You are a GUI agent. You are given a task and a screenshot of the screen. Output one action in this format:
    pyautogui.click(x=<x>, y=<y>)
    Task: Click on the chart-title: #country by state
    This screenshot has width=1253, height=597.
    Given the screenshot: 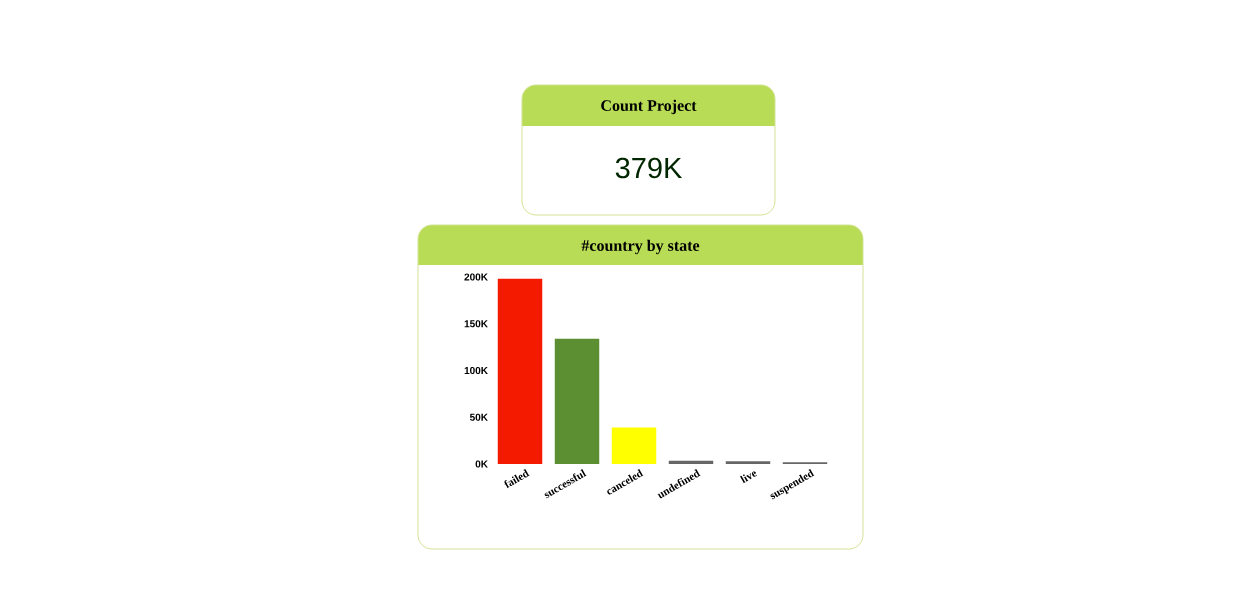 What is the action you would take?
    pyautogui.click(x=640, y=247)
    